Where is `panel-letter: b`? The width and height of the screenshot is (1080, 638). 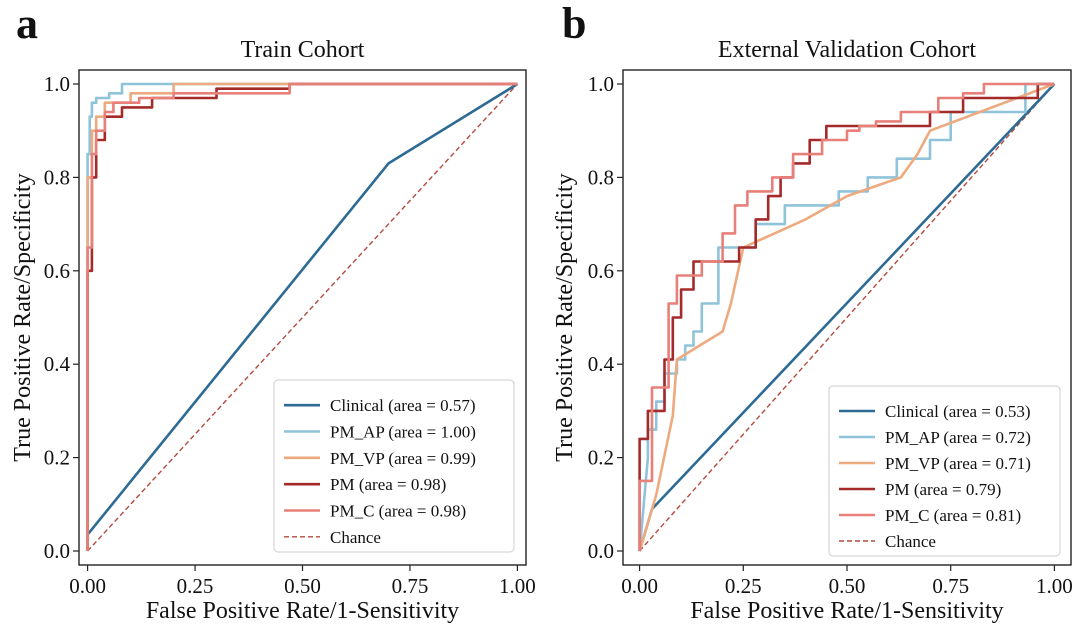 panel-letter: b is located at coordinates (574, 24).